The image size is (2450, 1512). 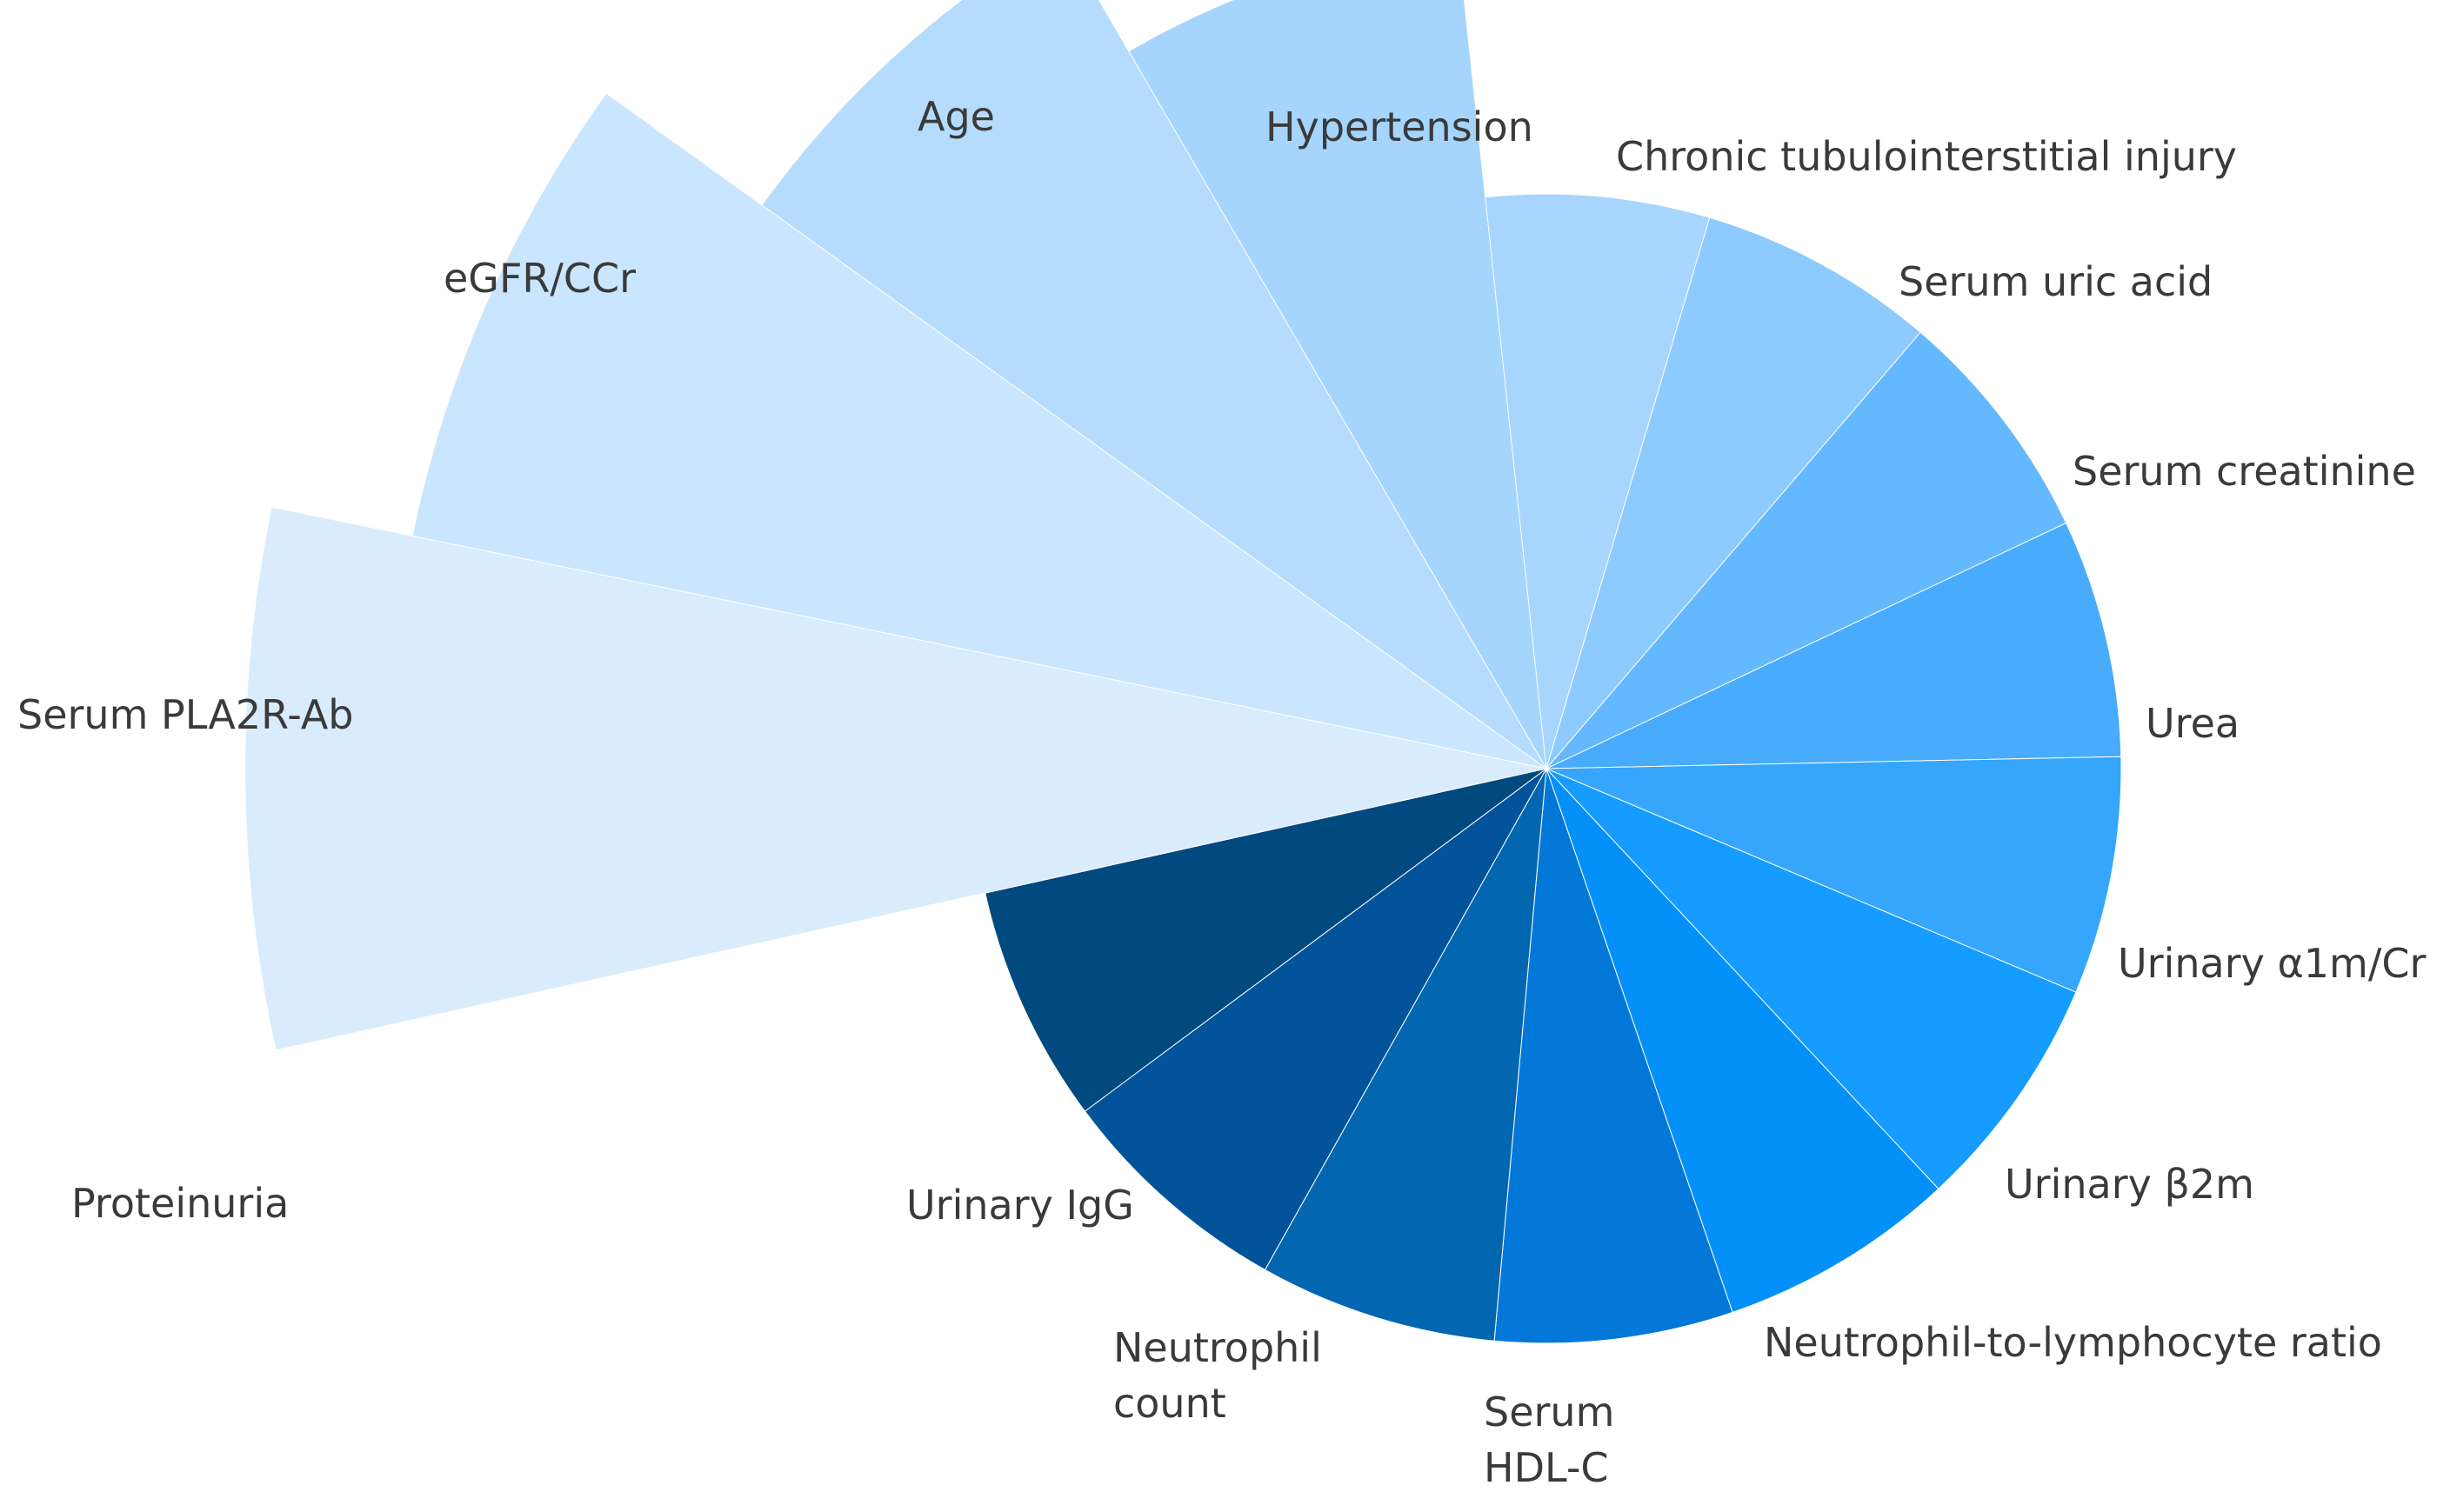 What do you see at coordinates (2244, 472) in the screenshot?
I see `label-serum-creatinine: Serum creatinine` at bounding box center [2244, 472].